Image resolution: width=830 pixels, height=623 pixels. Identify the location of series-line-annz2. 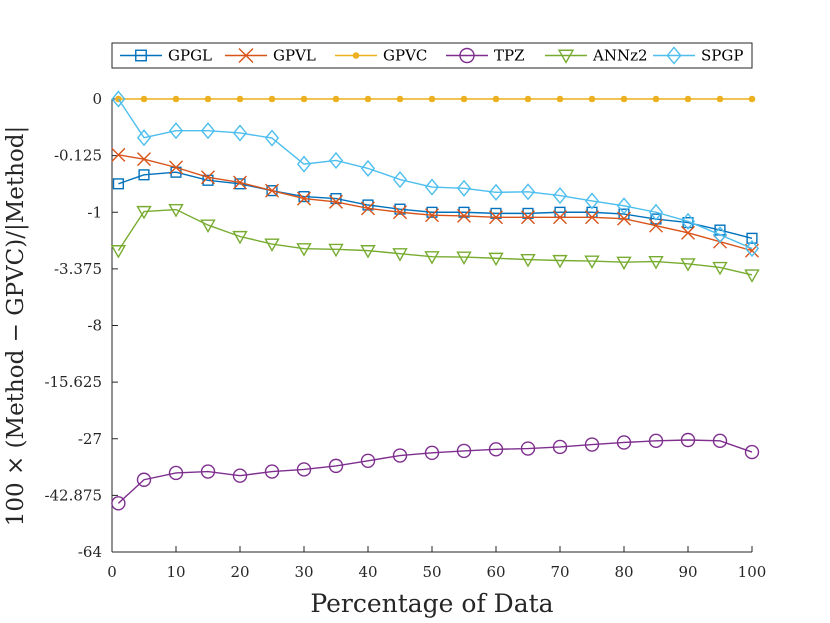
(435, 242).